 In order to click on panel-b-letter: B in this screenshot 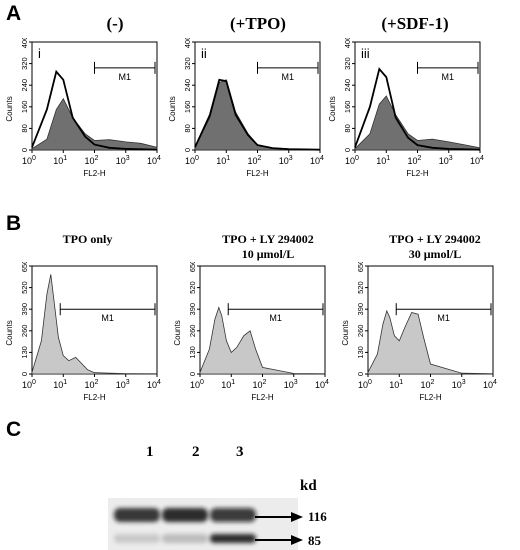, I will do `click(14, 223)`.